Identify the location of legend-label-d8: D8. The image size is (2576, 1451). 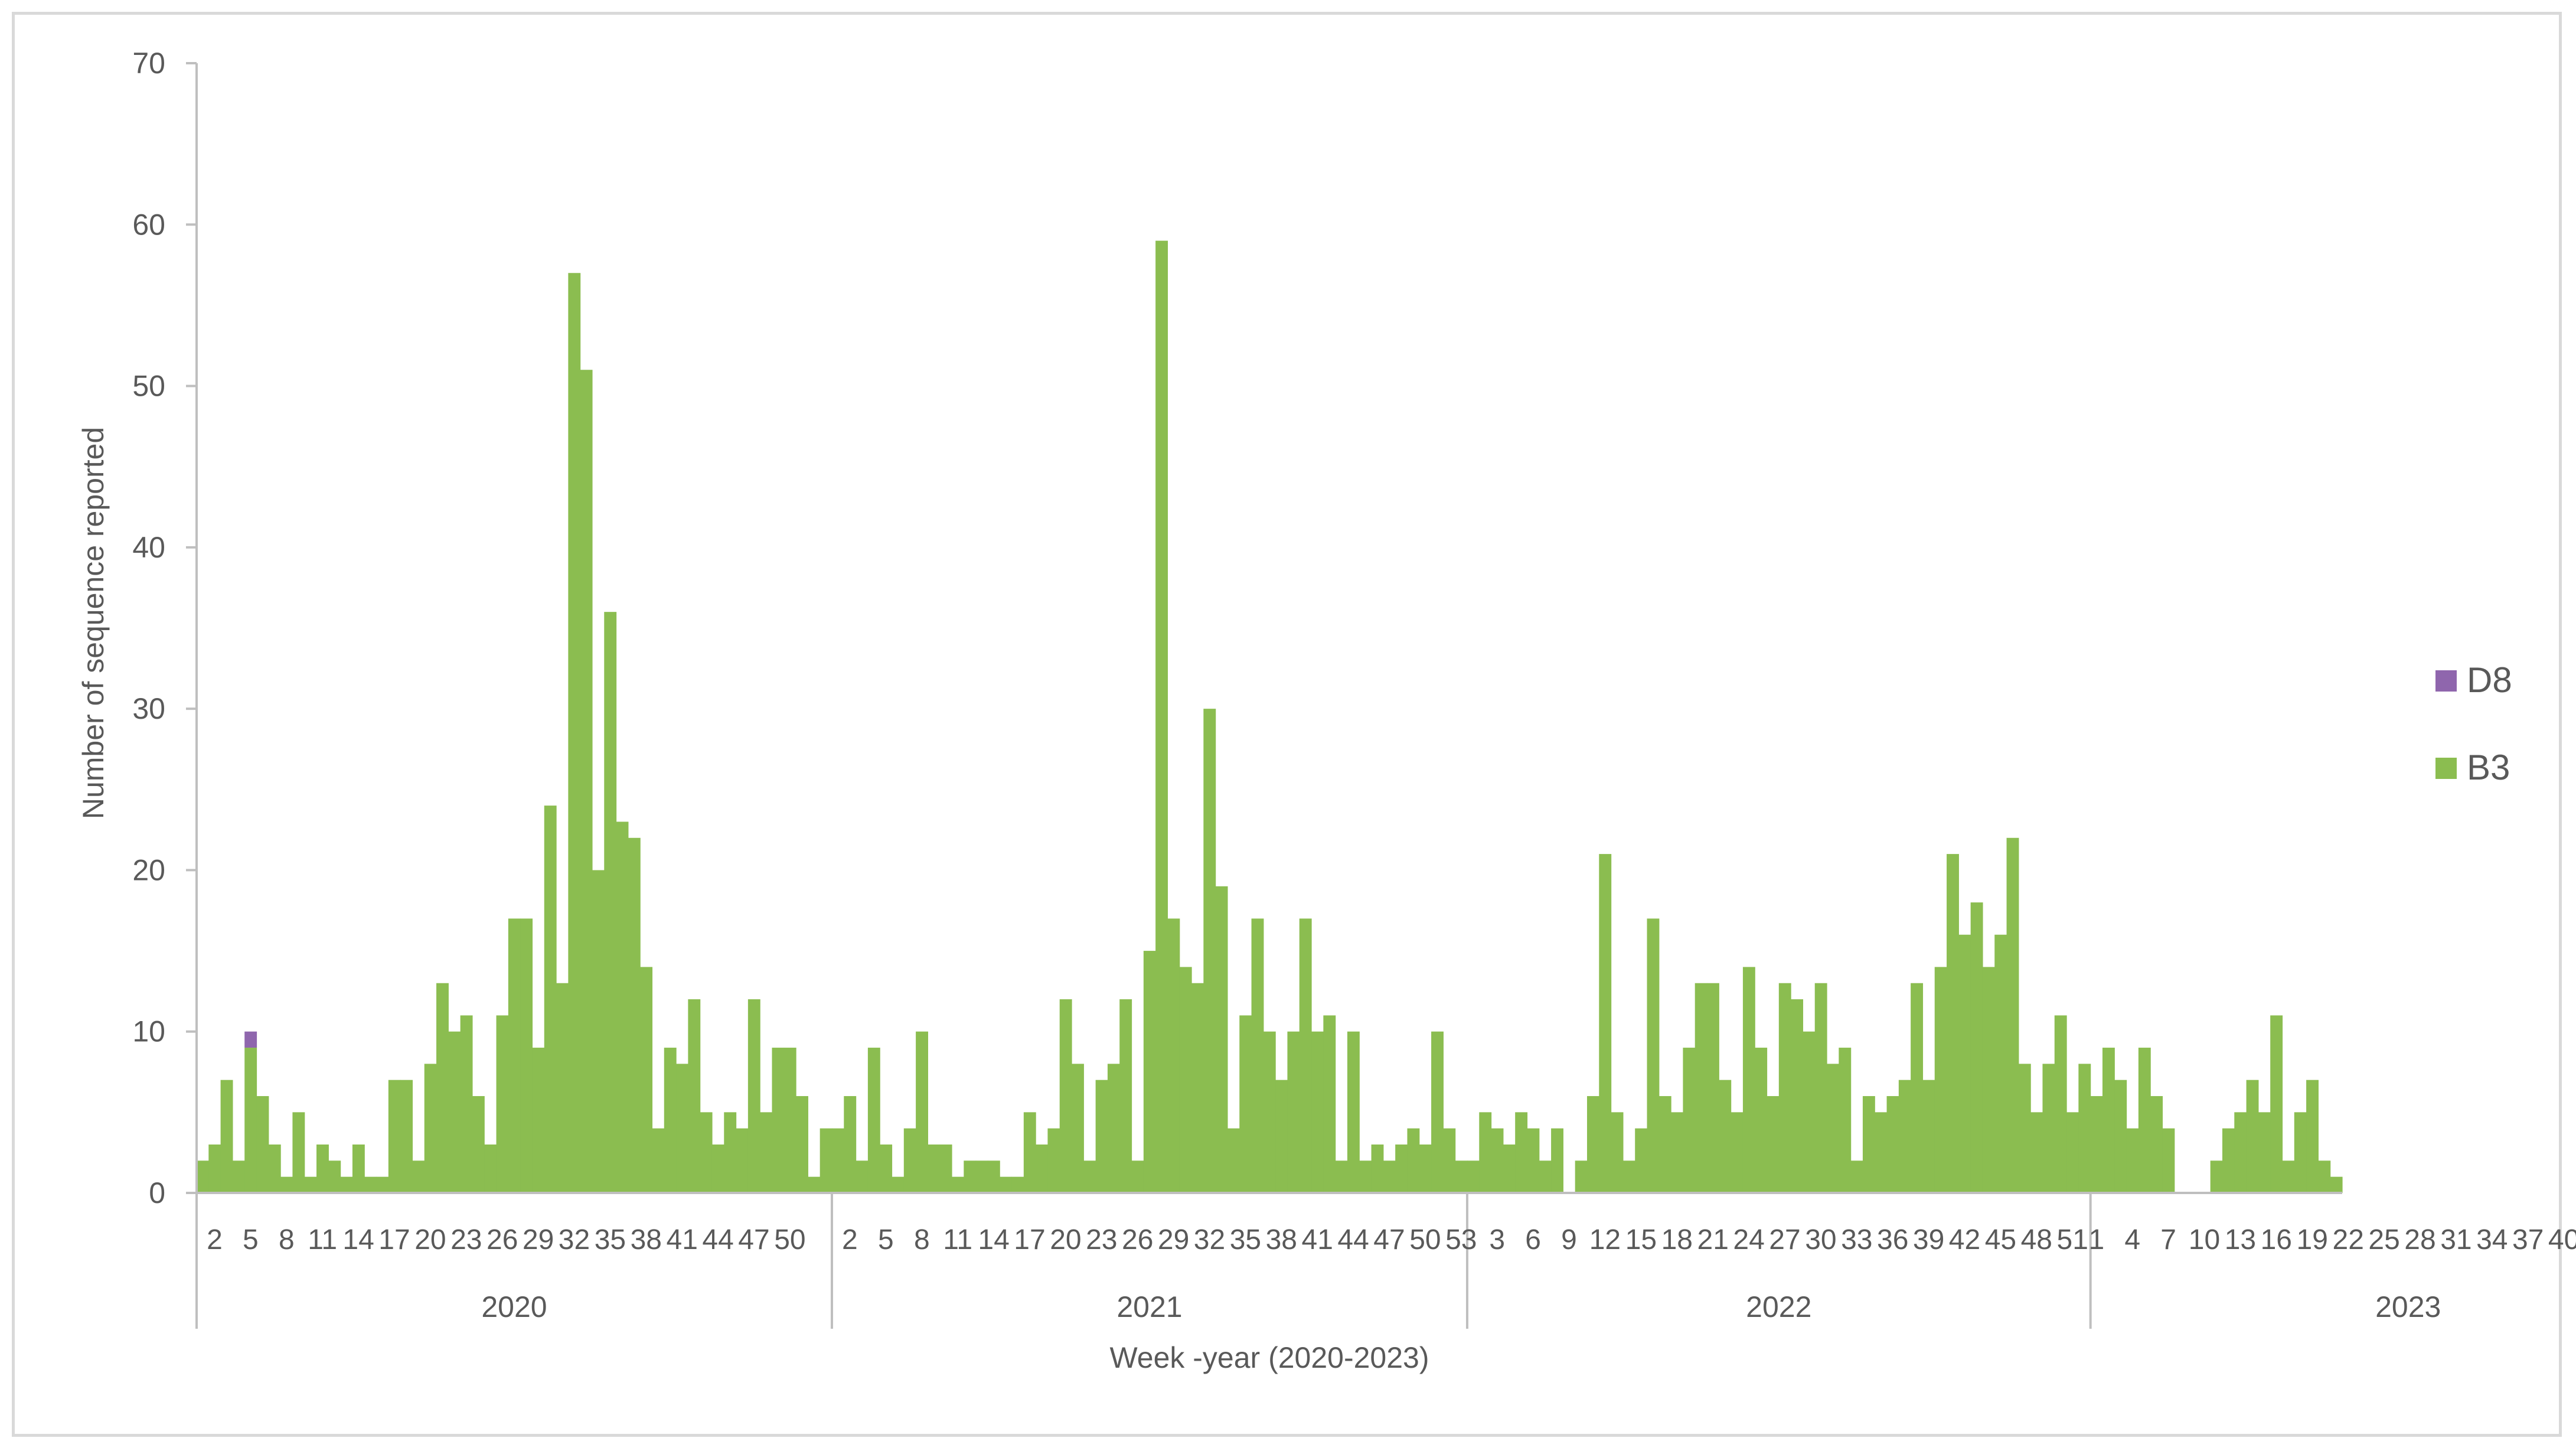
(2489, 680).